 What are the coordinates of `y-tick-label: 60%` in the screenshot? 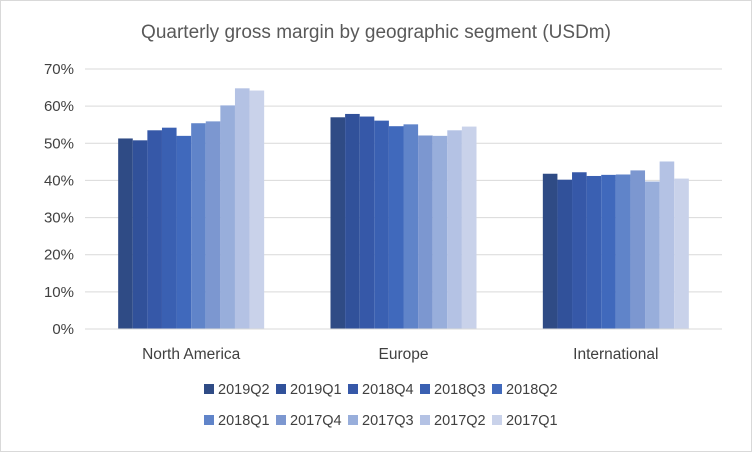 It's located at (59, 106).